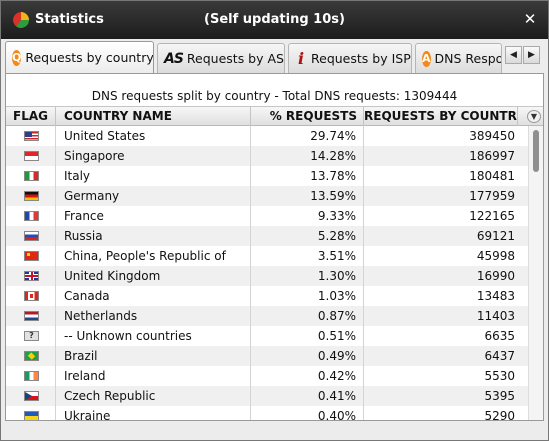  Describe the element at coordinates (31, 356) in the screenshot. I see `flag-br-icon` at that location.